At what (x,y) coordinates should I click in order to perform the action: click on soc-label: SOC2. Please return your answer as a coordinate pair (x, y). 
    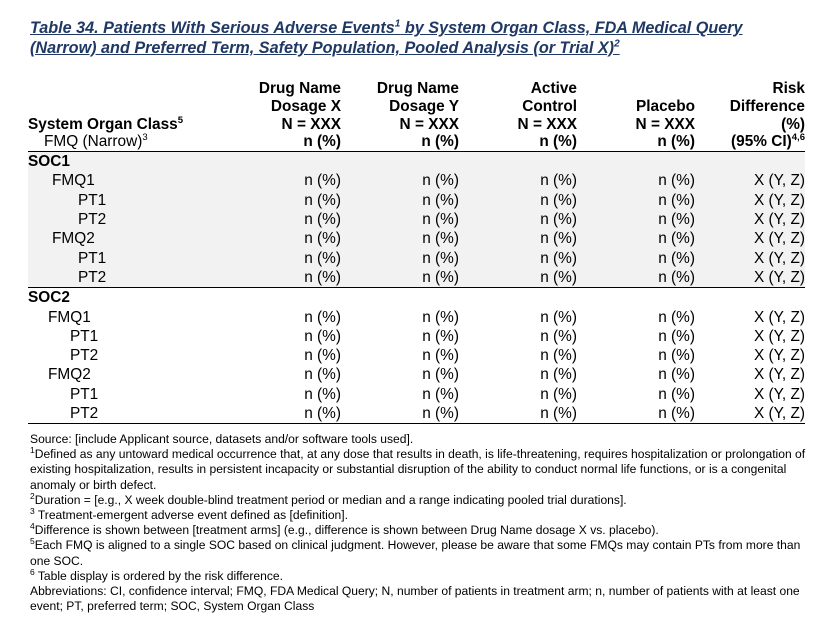
    Looking at the image, I should click on (49, 298).